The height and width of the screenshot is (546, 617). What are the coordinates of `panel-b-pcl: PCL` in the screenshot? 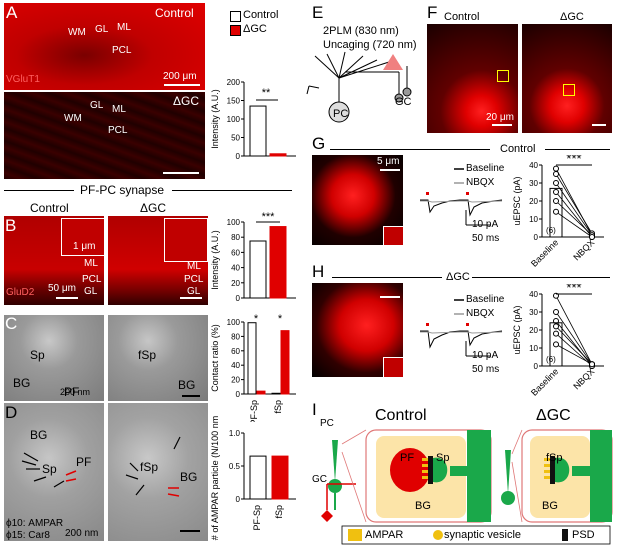 It's located at (92, 279).